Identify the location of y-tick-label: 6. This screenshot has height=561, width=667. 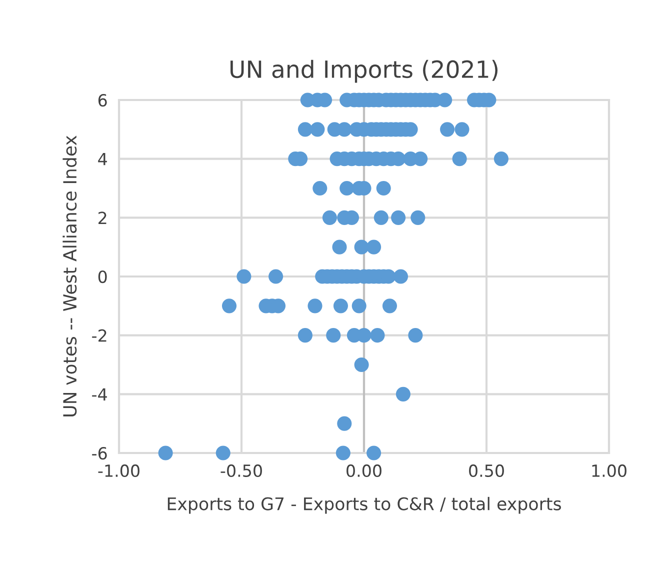
(102, 100).